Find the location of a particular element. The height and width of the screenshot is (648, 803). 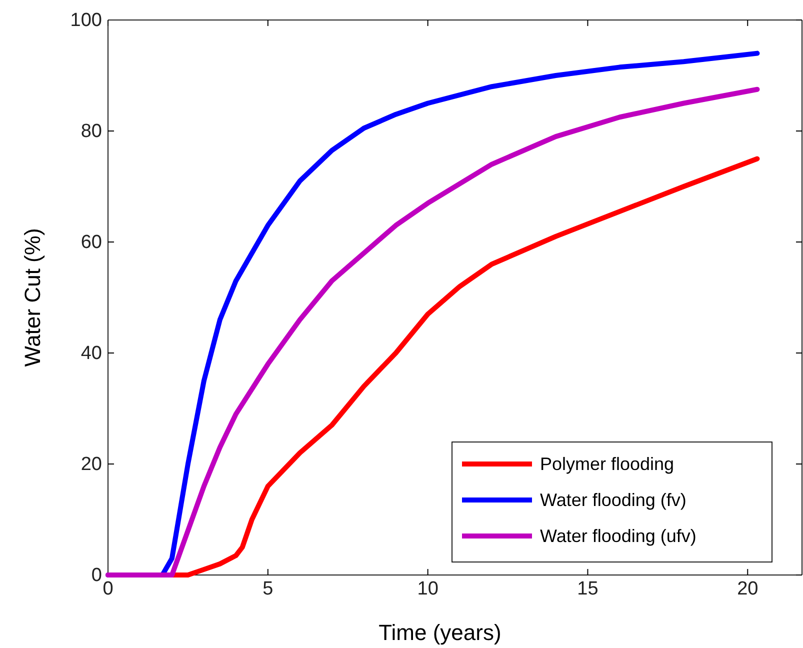

legend-label: Water flooding (ufv) is located at coordinates (618, 536).